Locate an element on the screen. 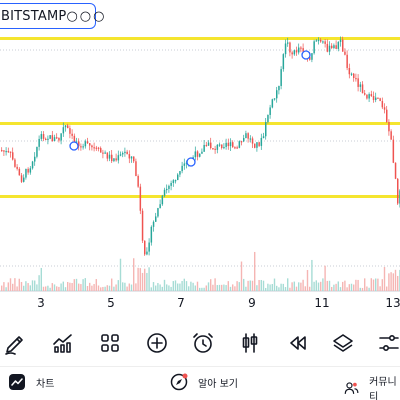 Image resolution: width=400 pixels, height=400 pixels. exchange-name: BITSTAMP is located at coordinates (34, 16).